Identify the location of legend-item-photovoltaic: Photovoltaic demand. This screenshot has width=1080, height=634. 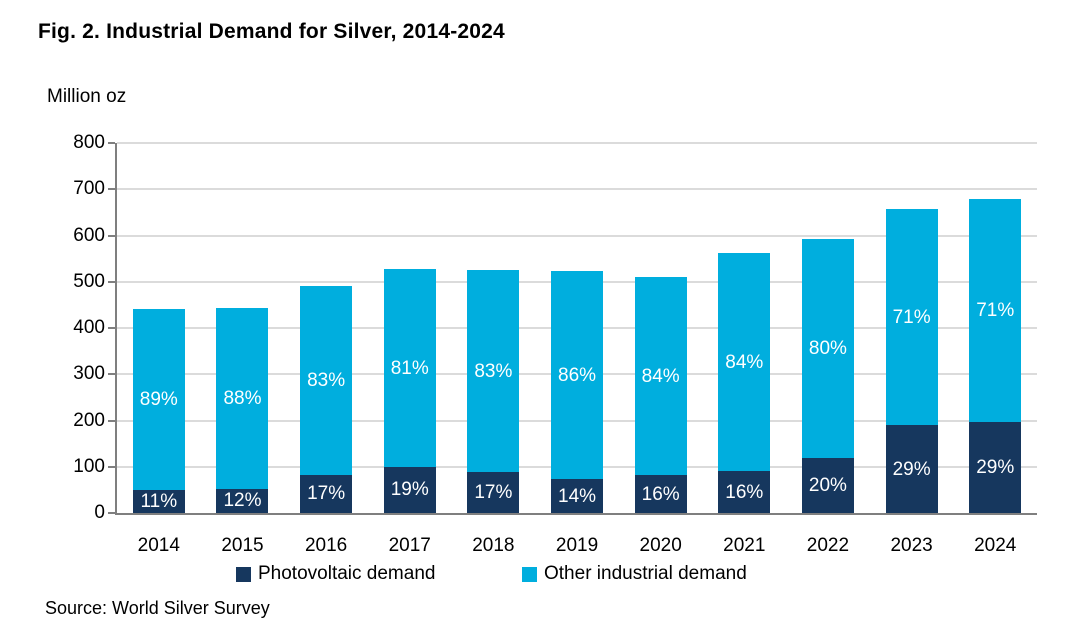
(335, 574).